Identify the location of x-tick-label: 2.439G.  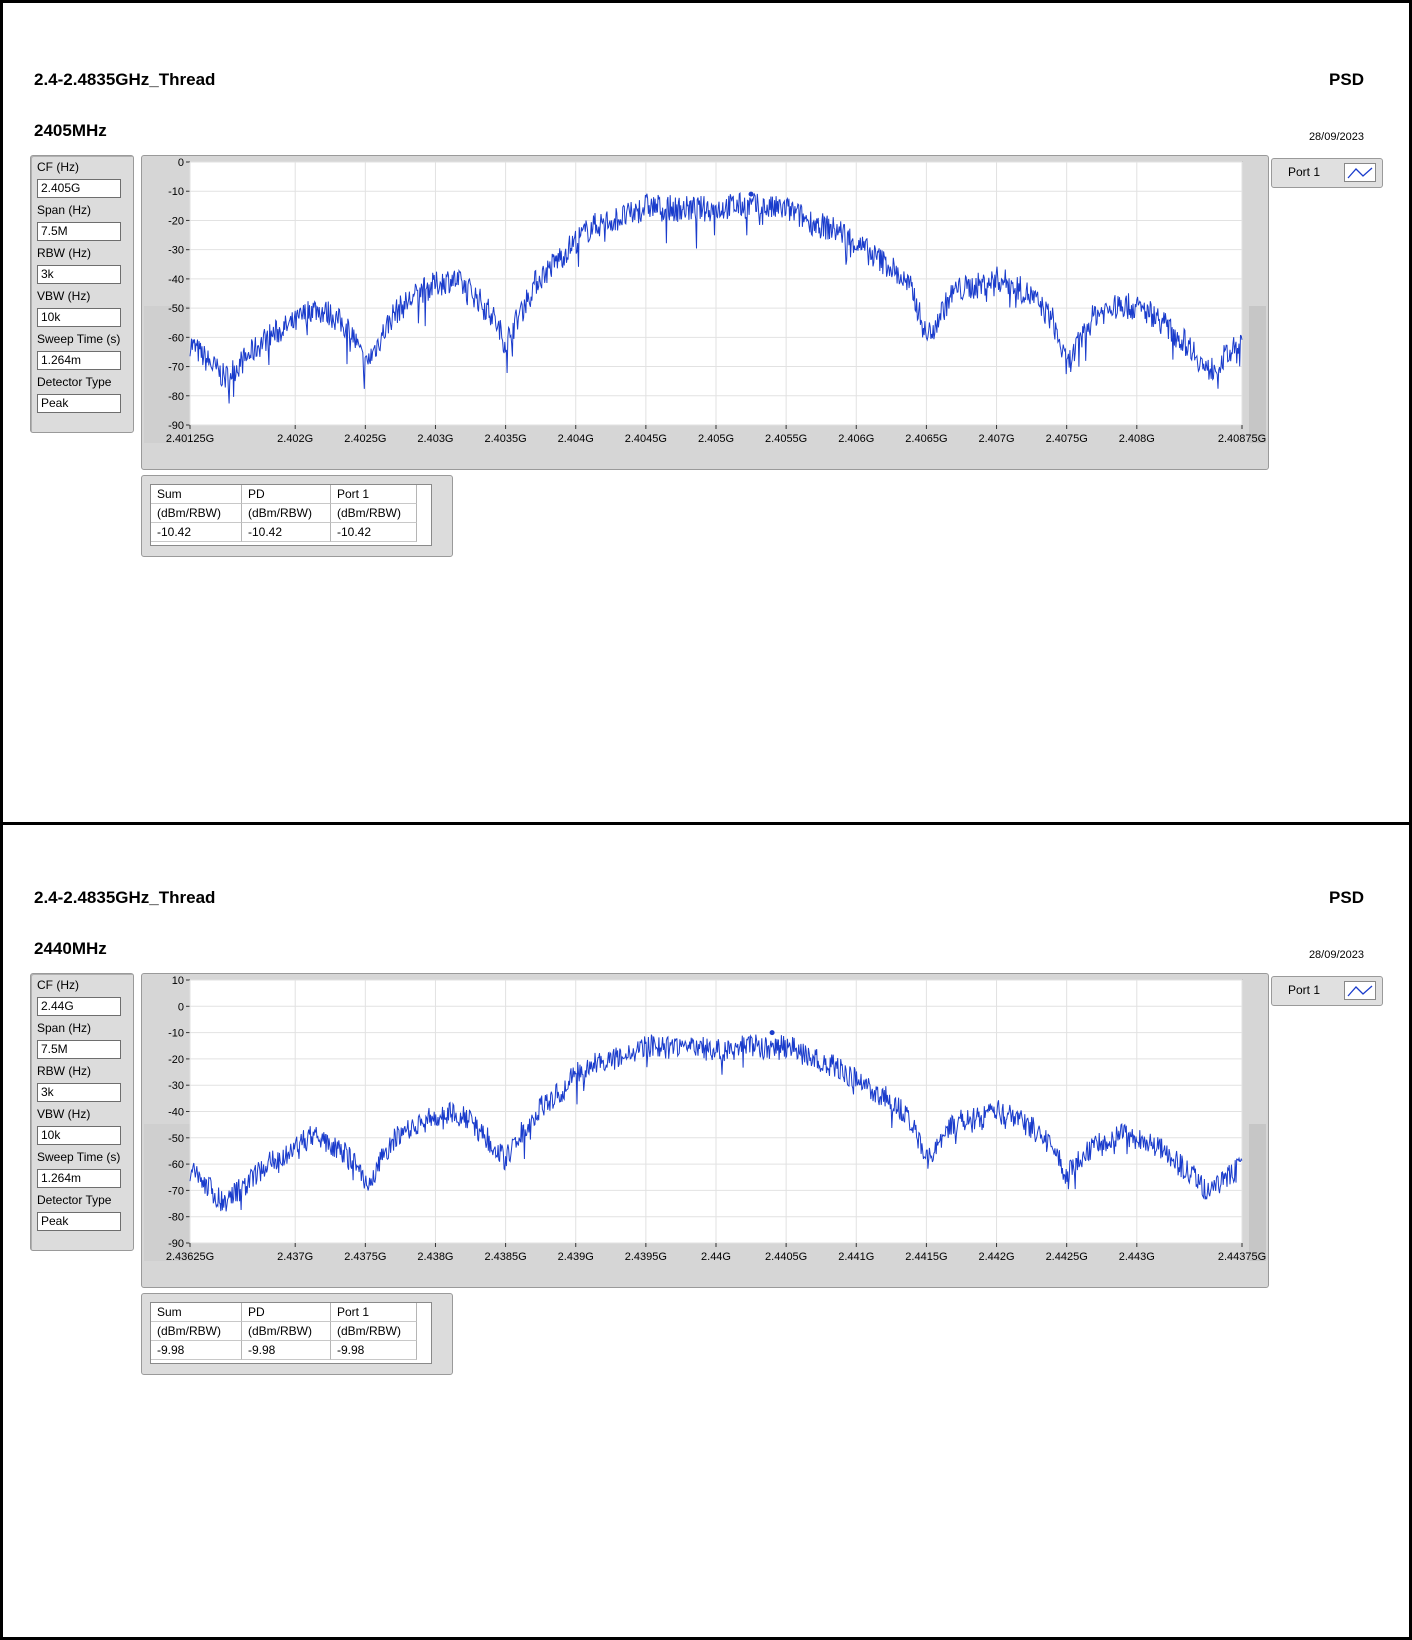
(576, 1257).